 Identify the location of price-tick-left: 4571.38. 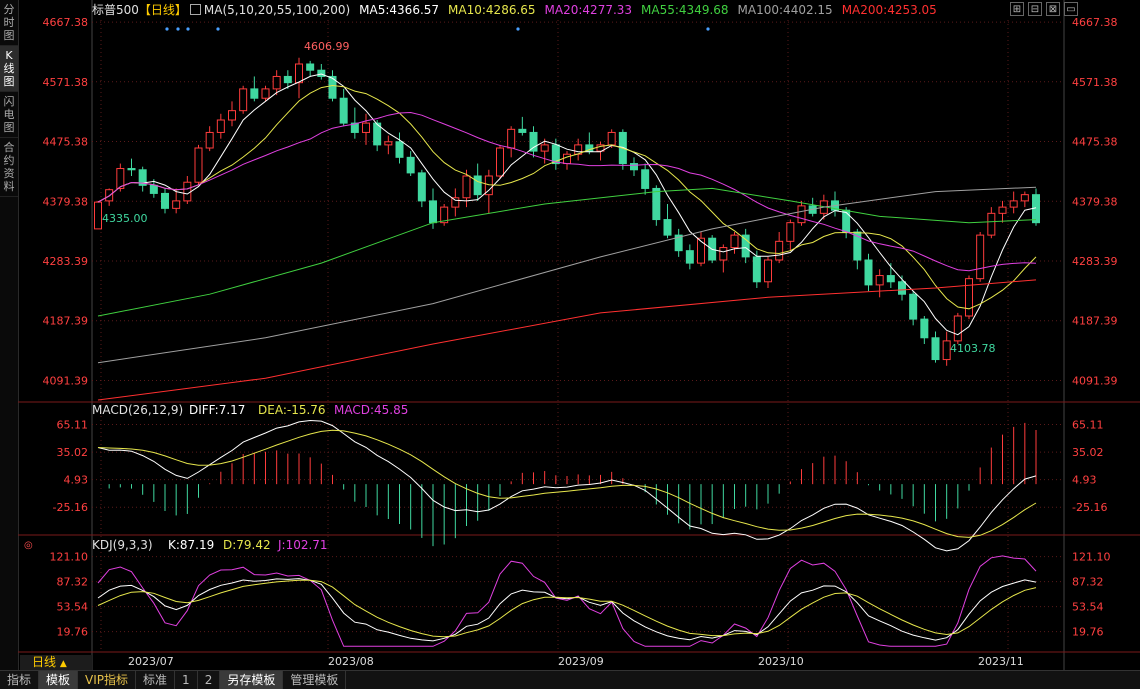
(66, 82).